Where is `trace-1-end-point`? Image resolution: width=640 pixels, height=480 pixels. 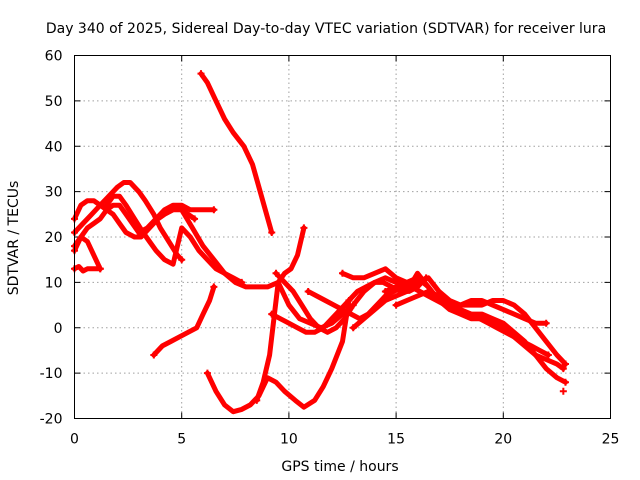
trace-1-end-point is located at coordinates (195, 219).